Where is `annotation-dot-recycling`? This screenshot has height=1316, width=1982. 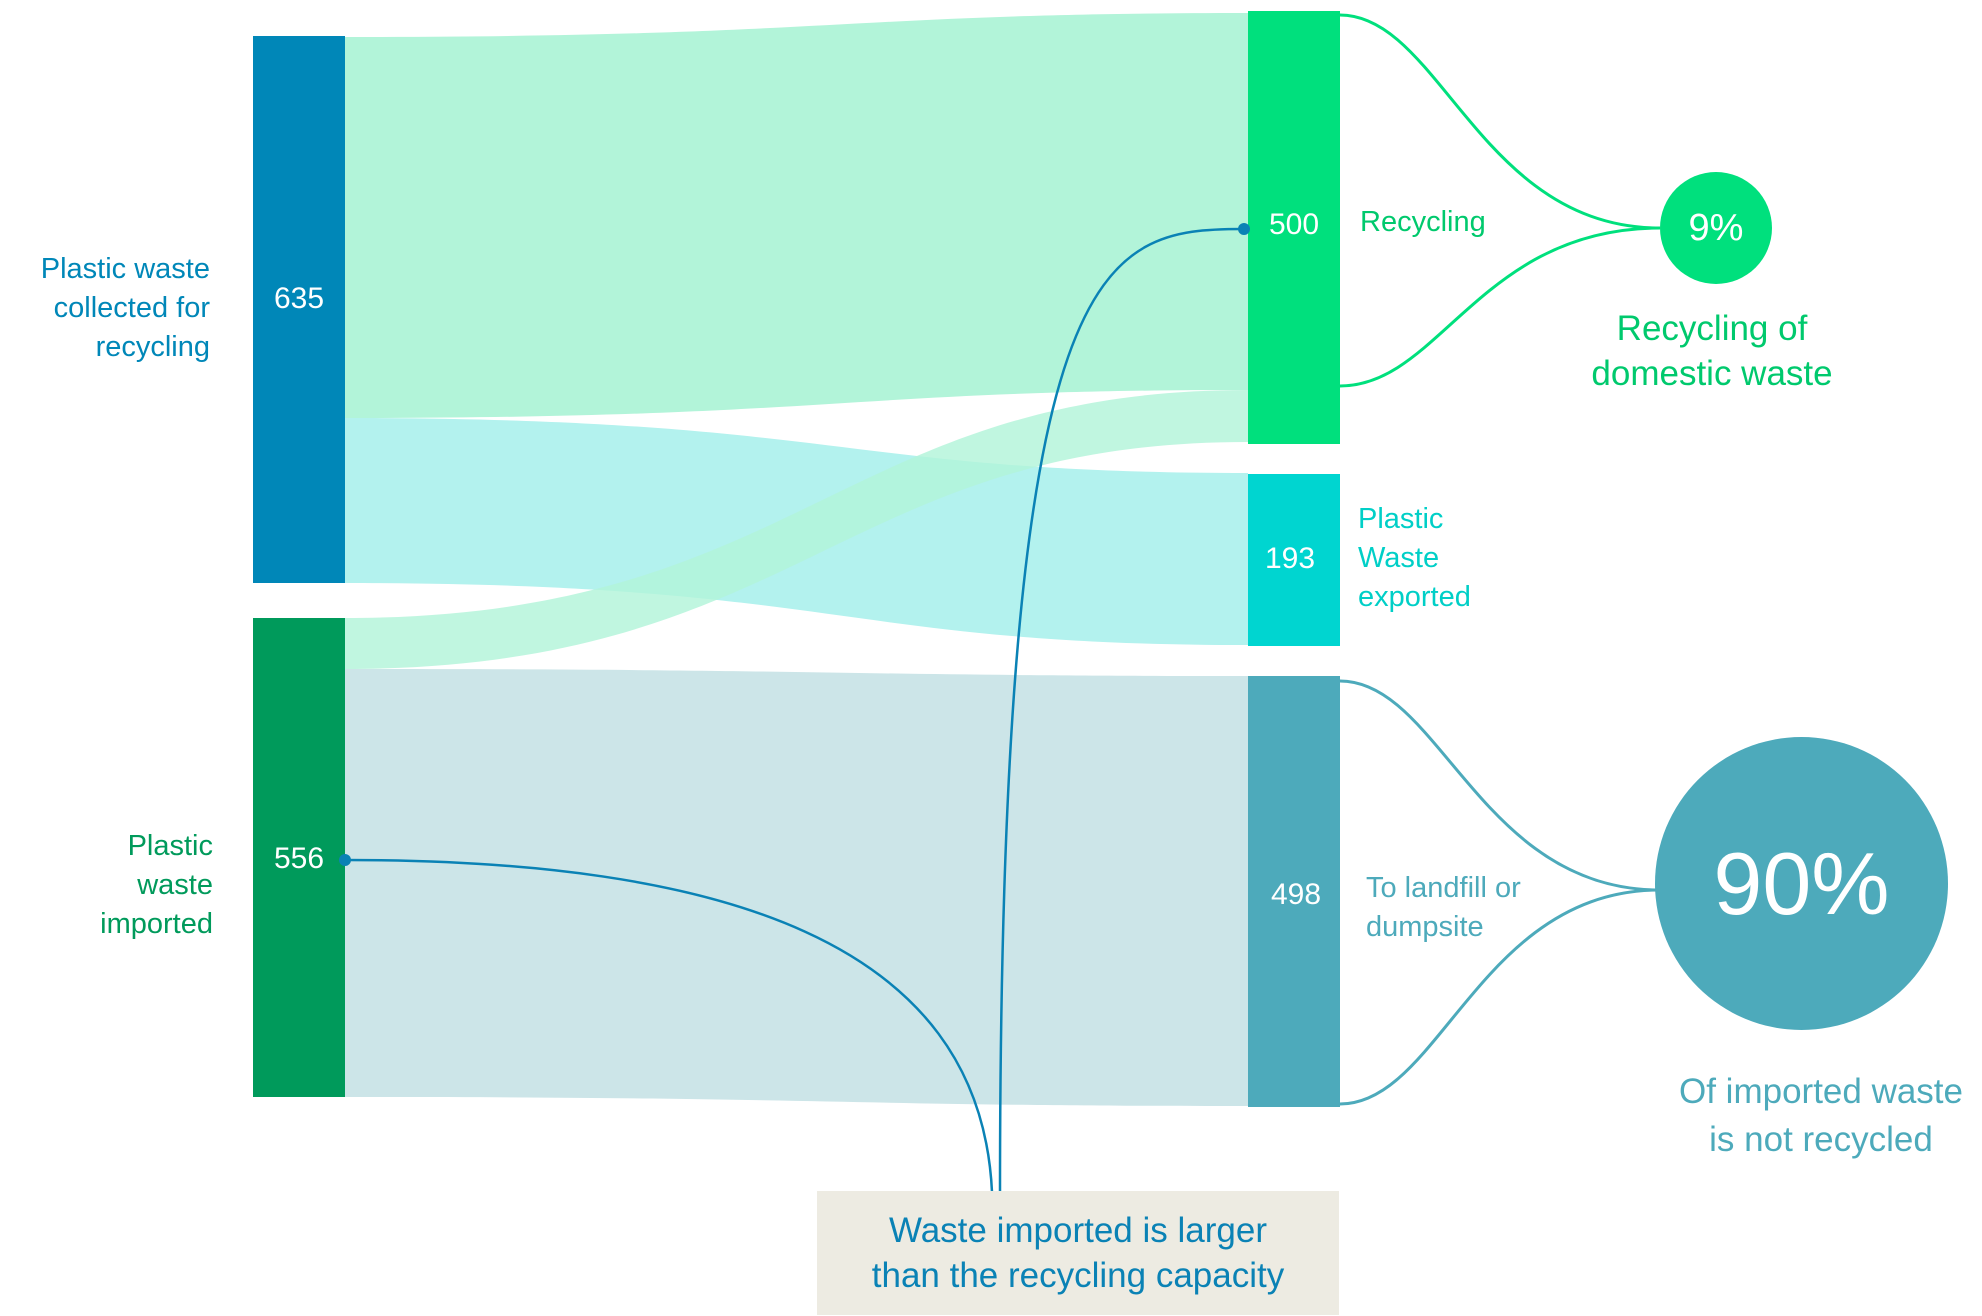 annotation-dot-recycling is located at coordinates (1244, 229).